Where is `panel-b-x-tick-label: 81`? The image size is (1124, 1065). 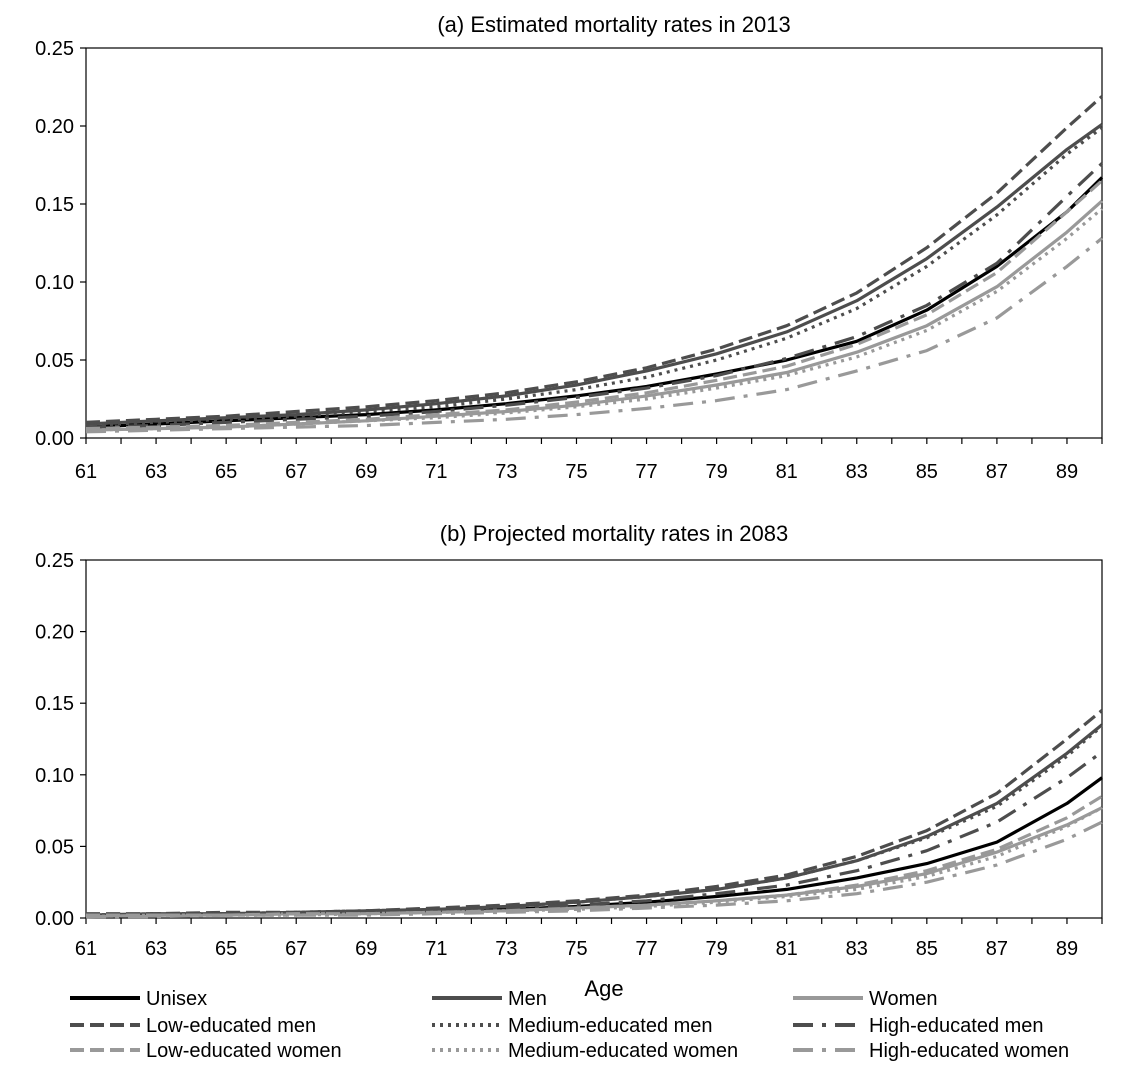
panel-b-x-tick-label: 81 is located at coordinates (787, 949).